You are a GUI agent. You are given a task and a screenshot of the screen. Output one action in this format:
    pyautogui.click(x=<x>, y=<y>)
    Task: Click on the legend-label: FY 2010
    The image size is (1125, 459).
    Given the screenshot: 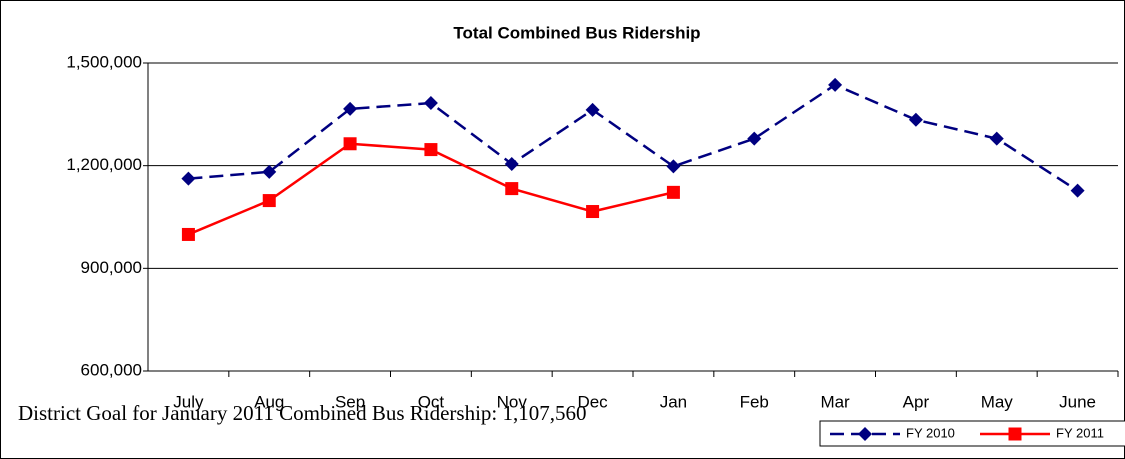 What is the action you would take?
    pyautogui.click(x=930, y=432)
    